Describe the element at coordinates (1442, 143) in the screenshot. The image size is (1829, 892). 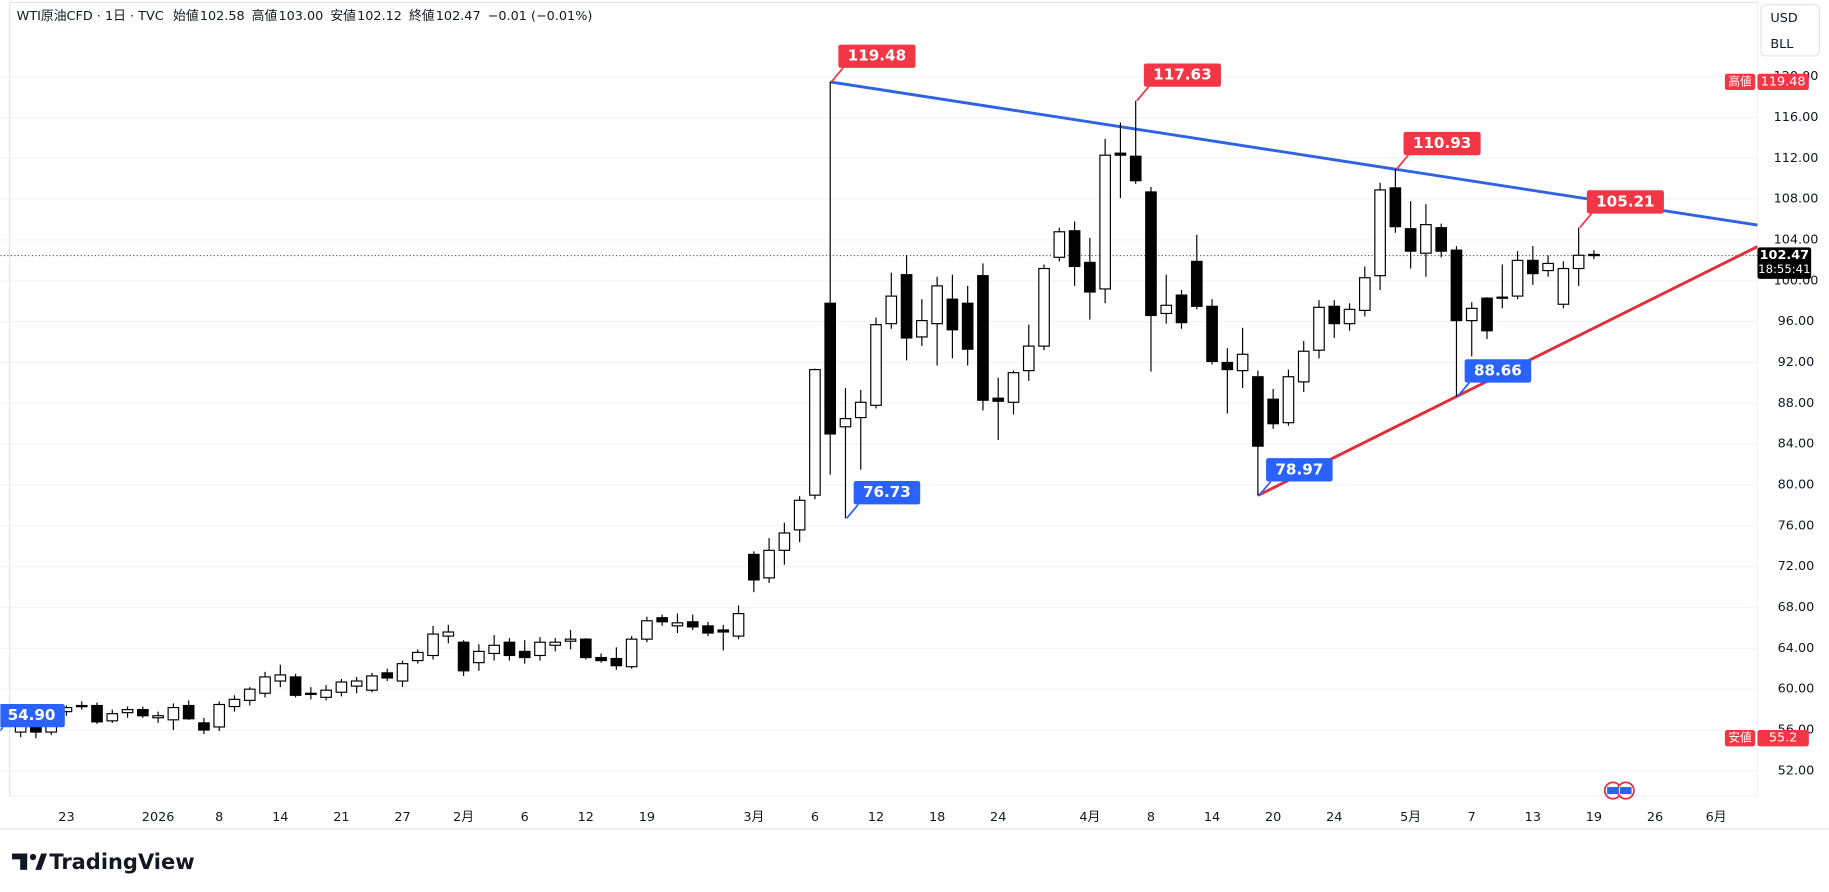
I see `annotation-label: 110.93` at that location.